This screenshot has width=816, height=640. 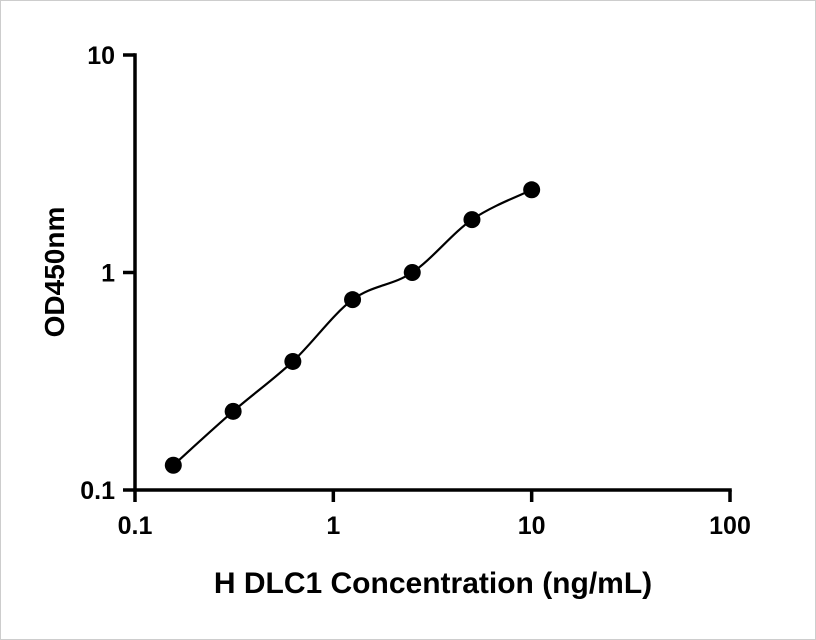 What do you see at coordinates (97, 491) in the screenshot?
I see `y-tick-label: 0.1` at bounding box center [97, 491].